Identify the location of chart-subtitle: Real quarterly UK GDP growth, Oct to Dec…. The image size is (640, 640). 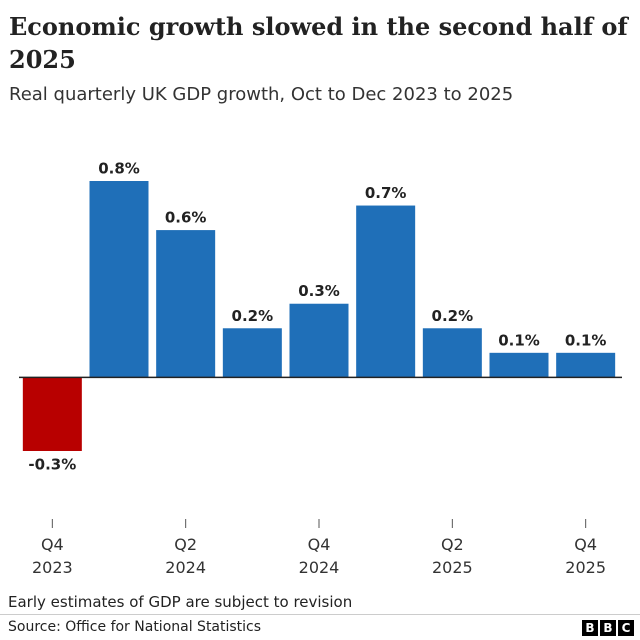
(261, 94).